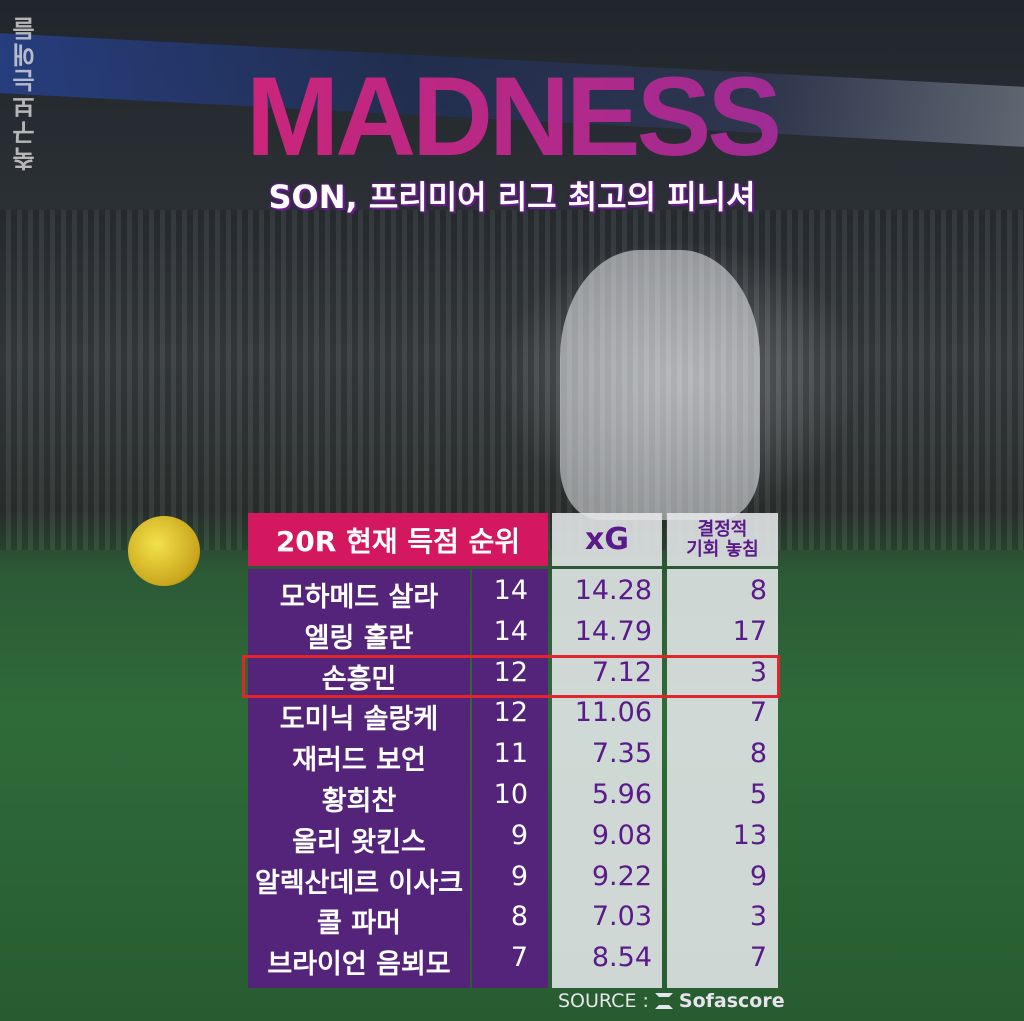  I want to click on header-xg: xG, so click(607, 539).